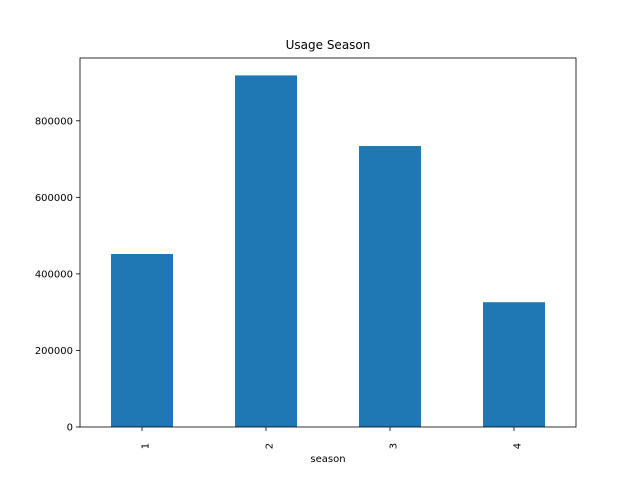 This screenshot has height=480, width=640. What do you see at coordinates (54, 198) in the screenshot?
I see `y-tick-label-600000: 600000` at bounding box center [54, 198].